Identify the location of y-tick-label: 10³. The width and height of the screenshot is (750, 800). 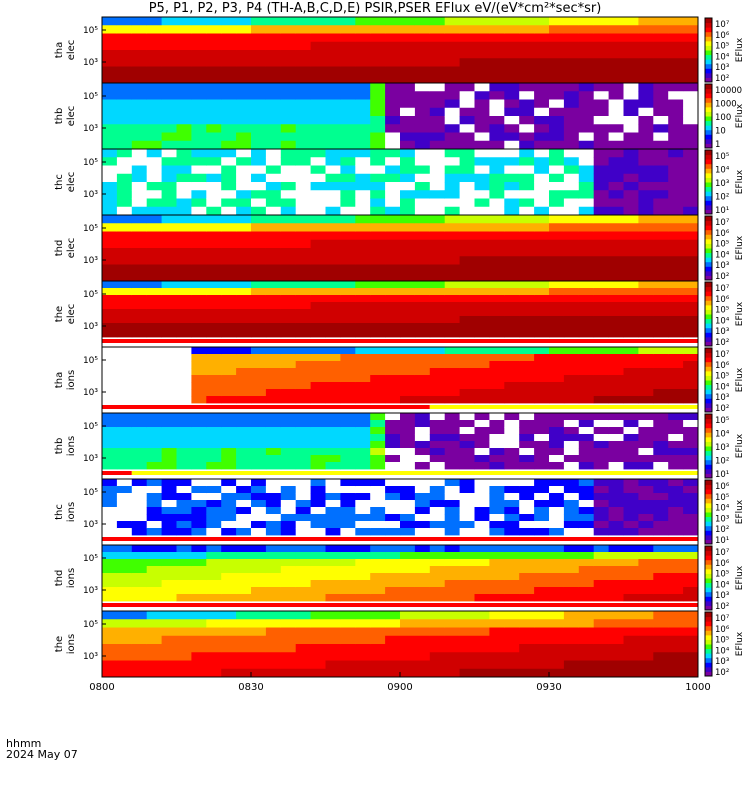
(90, 261).